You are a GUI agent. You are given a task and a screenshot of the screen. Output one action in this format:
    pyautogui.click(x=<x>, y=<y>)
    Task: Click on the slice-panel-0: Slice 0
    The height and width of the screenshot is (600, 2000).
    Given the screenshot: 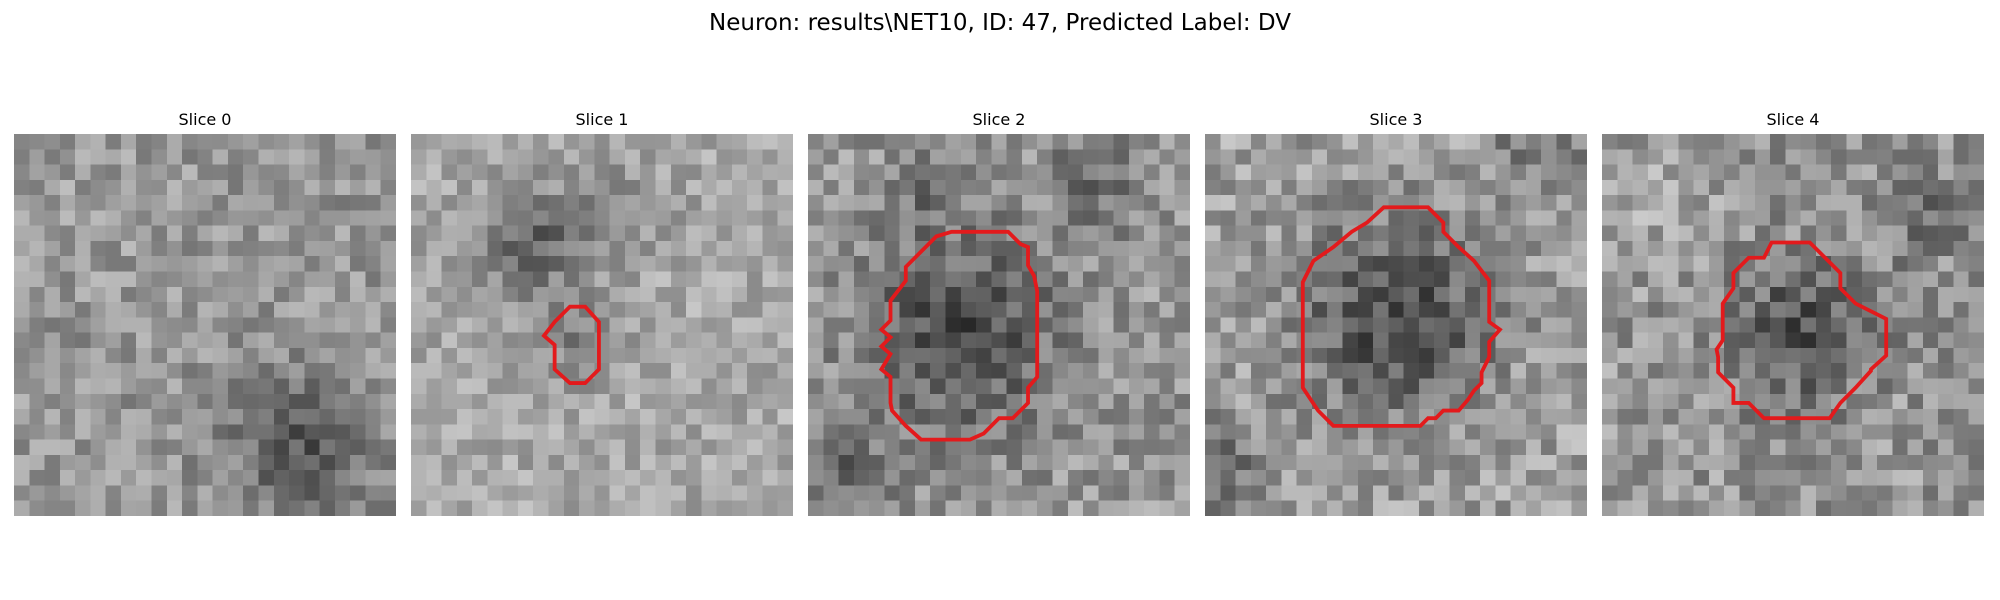 What is the action you would take?
    pyautogui.click(x=205, y=314)
    